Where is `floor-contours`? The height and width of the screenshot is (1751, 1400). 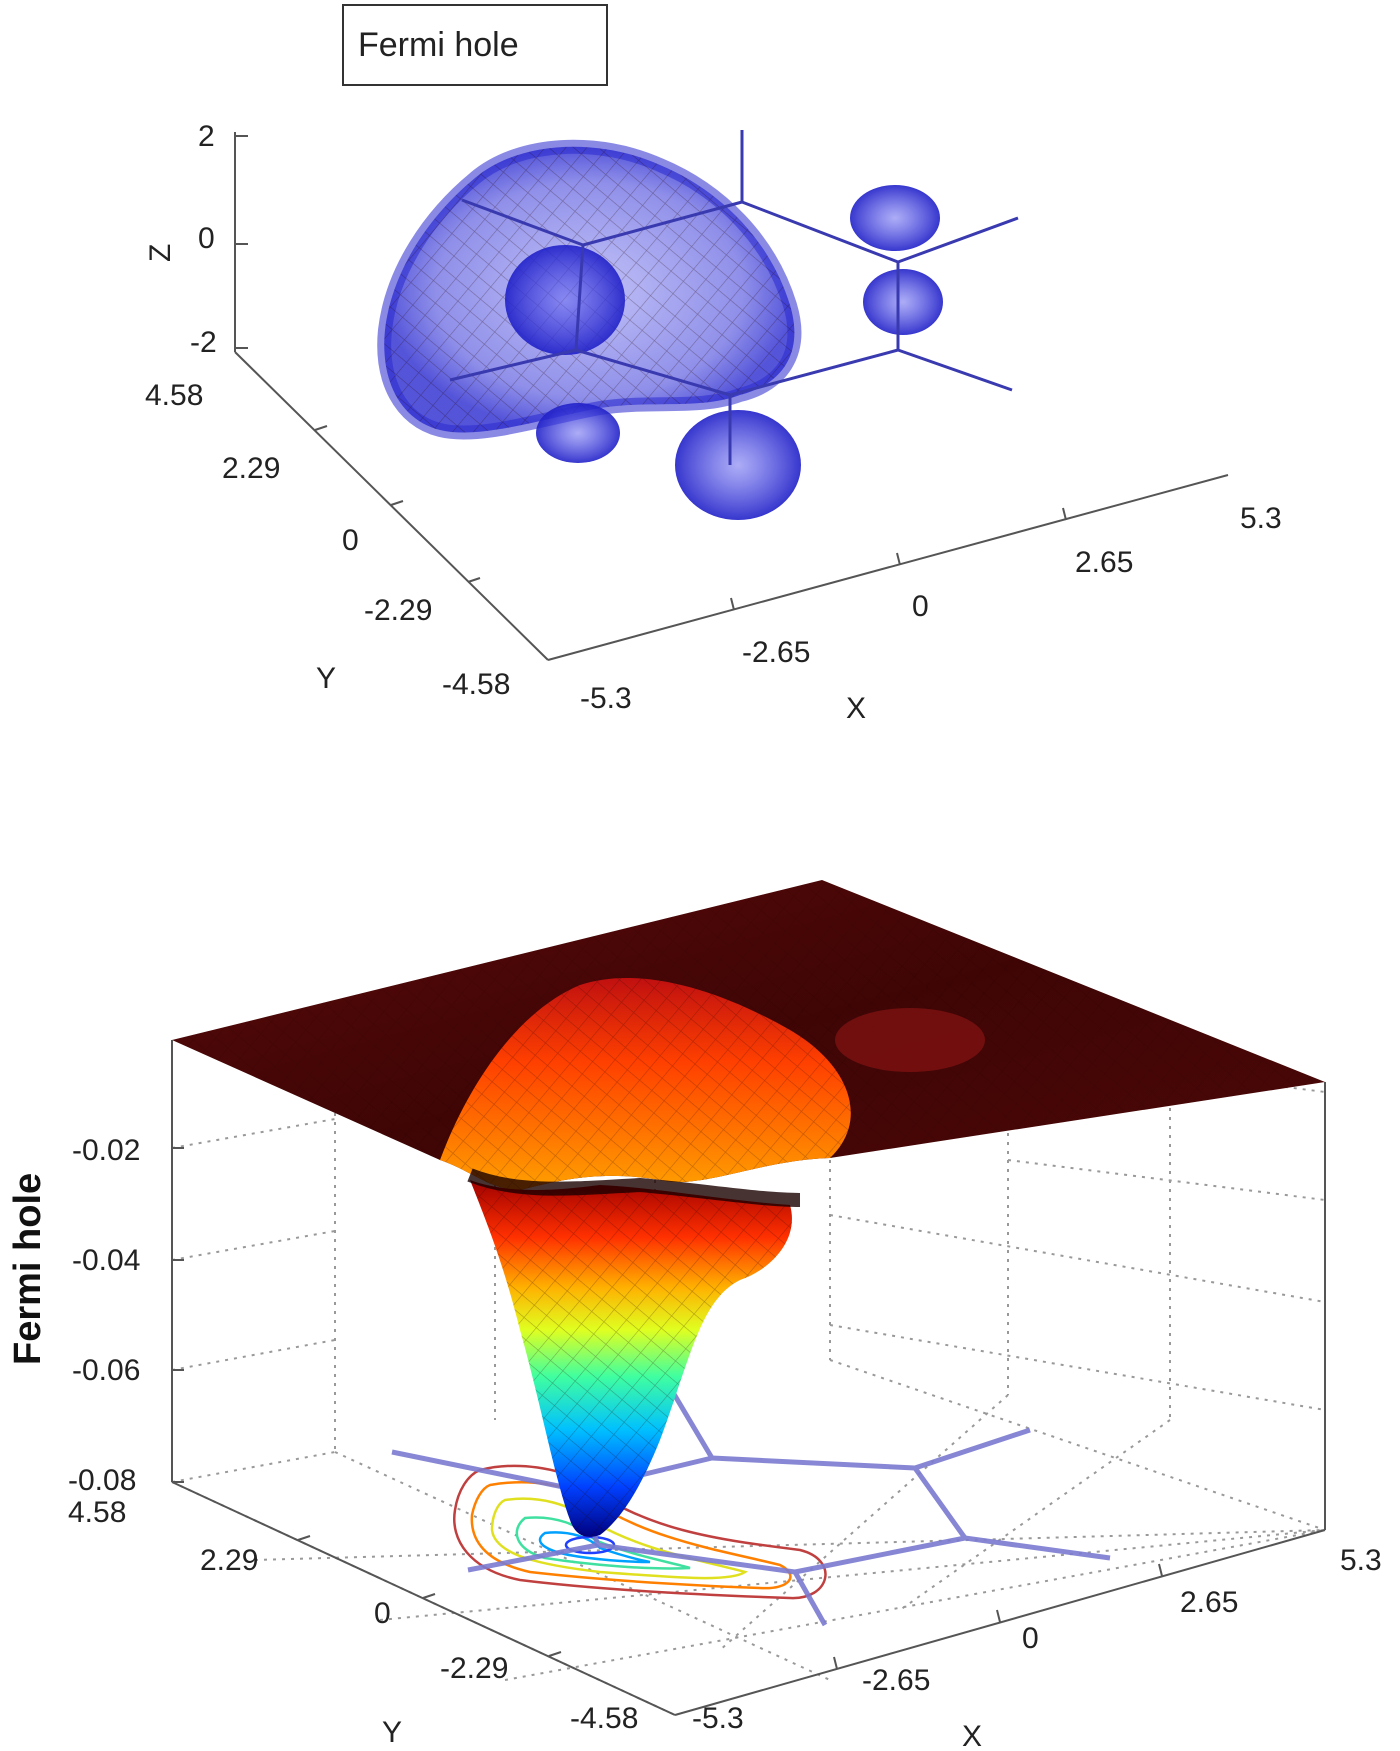 floor-contours is located at coordinates (640, 1532).